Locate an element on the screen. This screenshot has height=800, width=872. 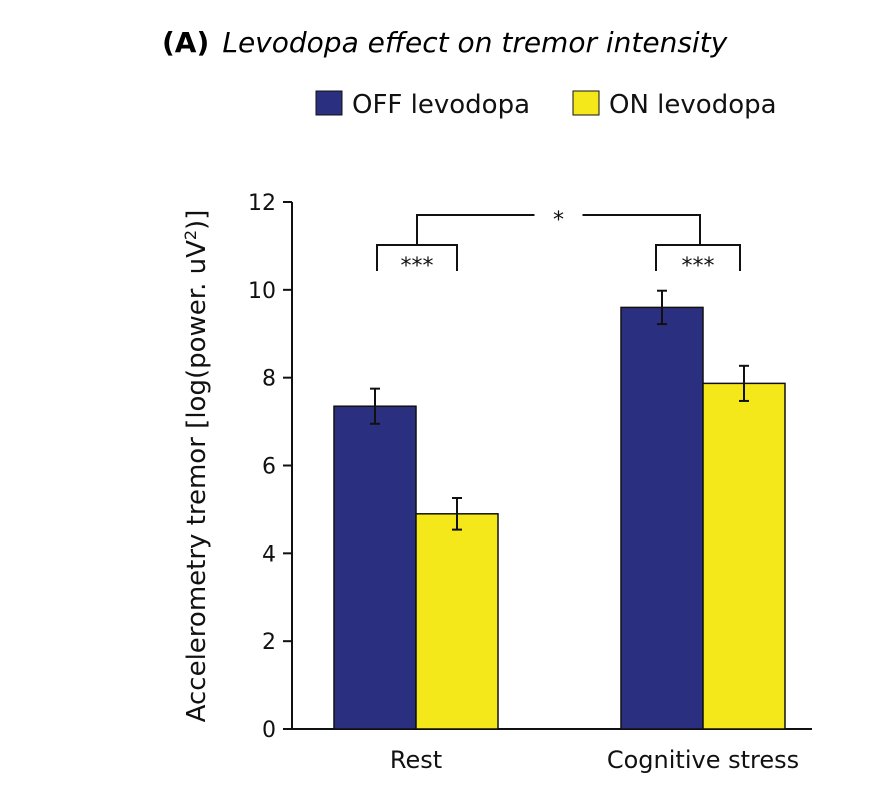
legend-swatch-off is located at coordinates (329, 103).